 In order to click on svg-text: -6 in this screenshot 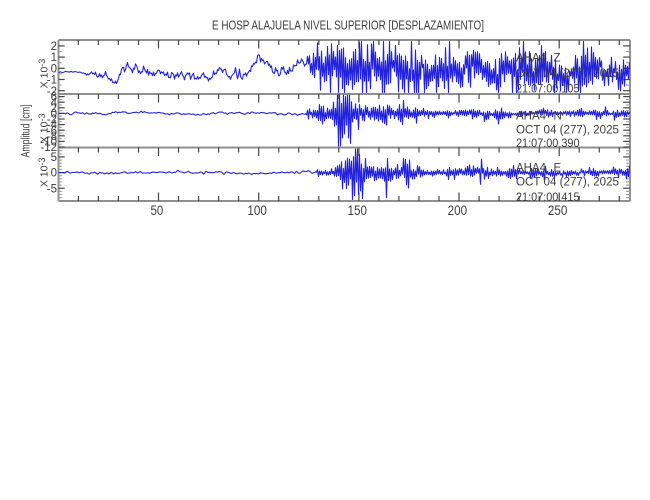, I will do `click(52, 131)`.